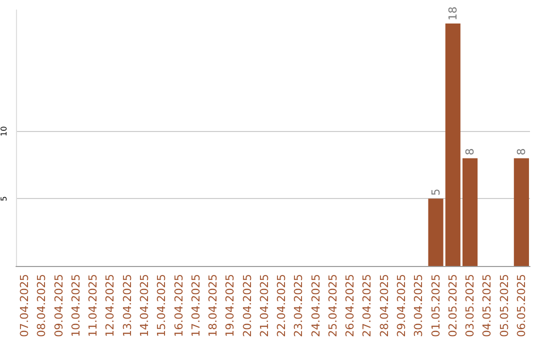 The image size is (540, 340). I want to click on x-tick-label: 29.04.2025, so click(401, 306).